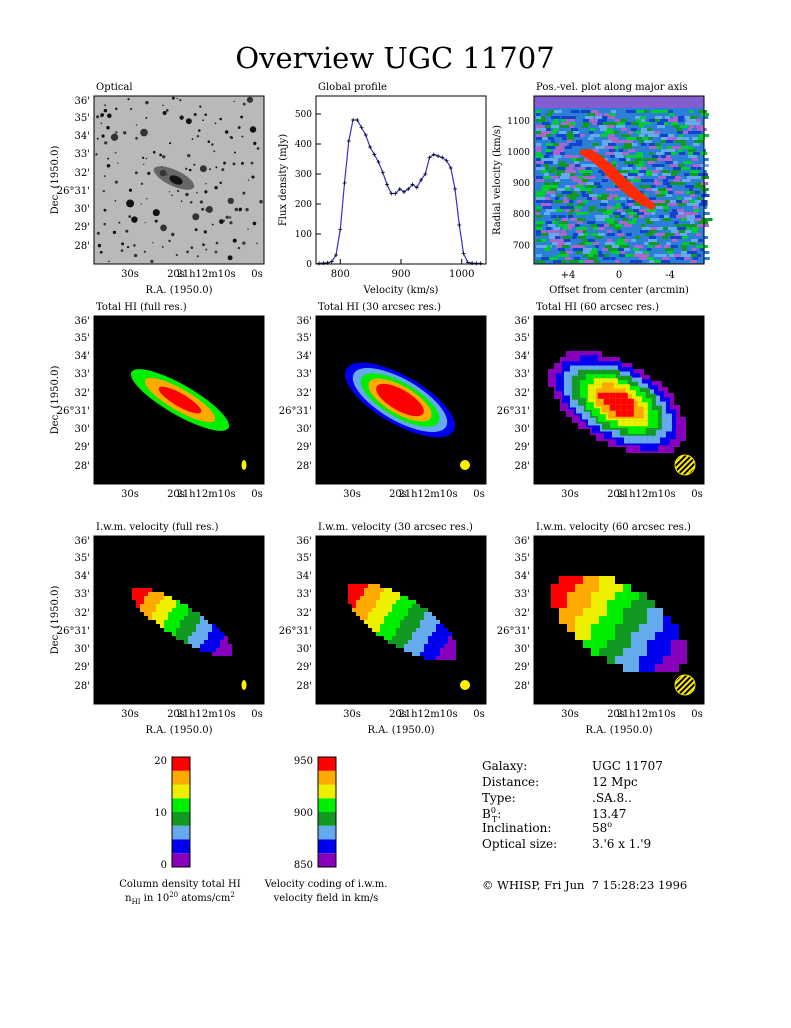 Image resolution: width=791 pixels, height=1028 pixels. Describe the element at coordinates (513, 631) in the screenshot. I see `dec-tick-label: 26°31'` at that location.